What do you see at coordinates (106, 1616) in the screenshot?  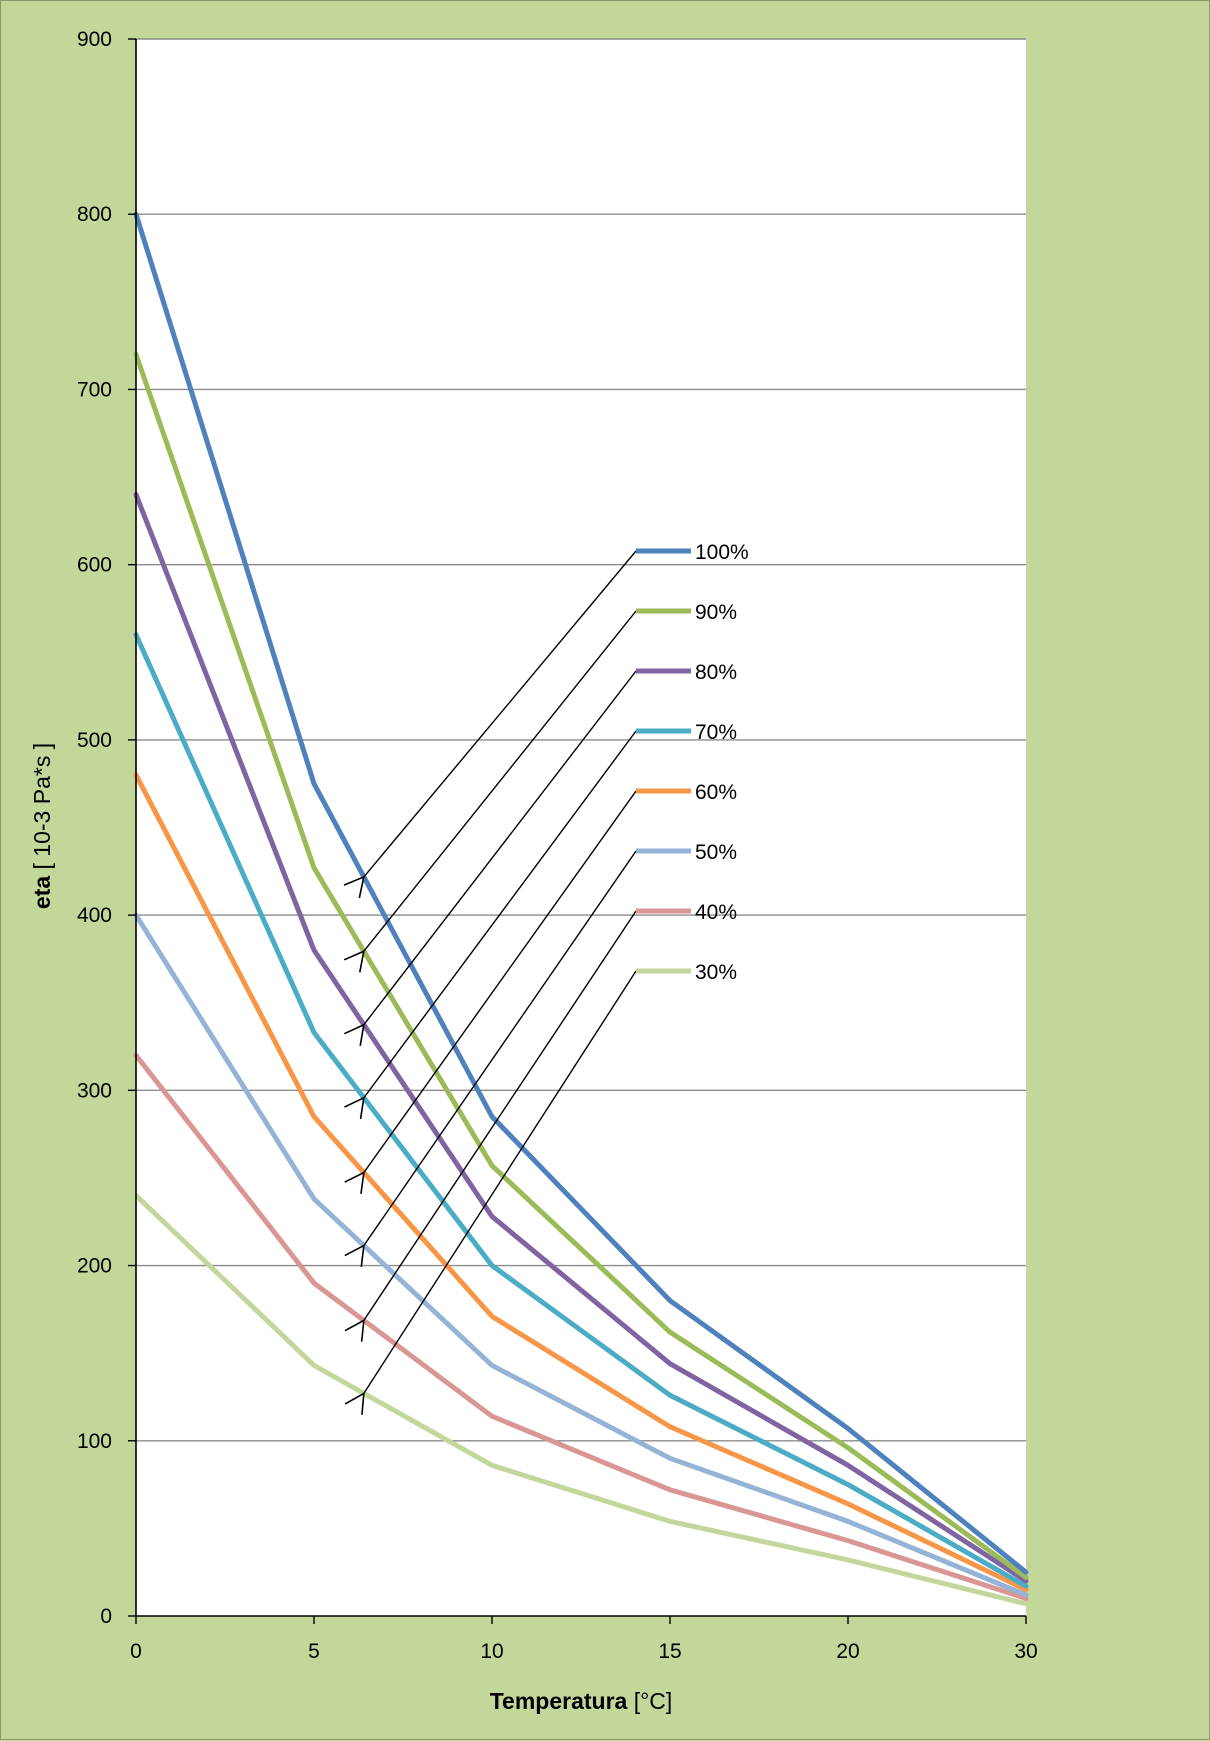 I see `y-tick-label-0: 0` at bounding box center [106, 1616].